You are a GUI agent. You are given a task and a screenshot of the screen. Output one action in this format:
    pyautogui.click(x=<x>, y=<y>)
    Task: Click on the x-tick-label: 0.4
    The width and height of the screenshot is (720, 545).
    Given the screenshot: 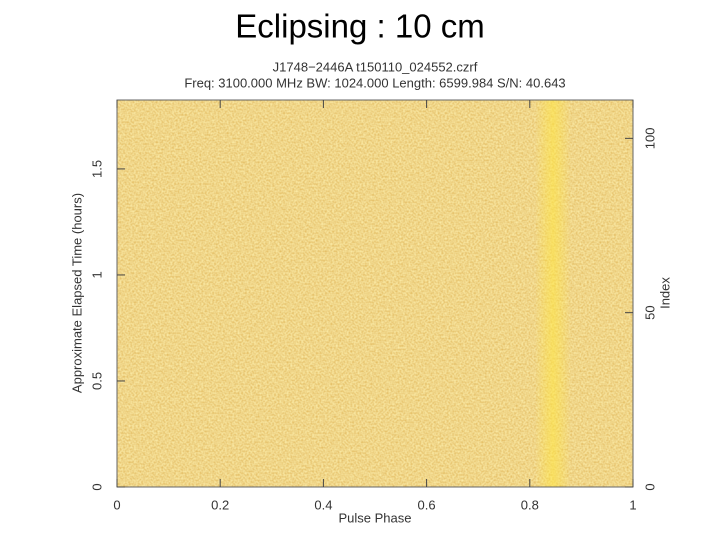 What is the action you would take?
    pyautogui.click(x=323, y=504)
    